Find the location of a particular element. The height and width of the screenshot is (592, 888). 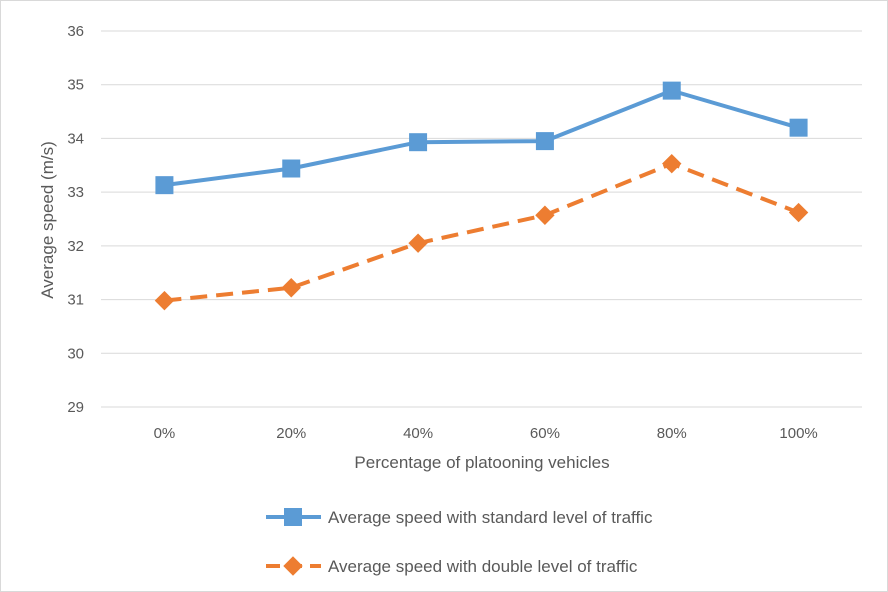

y-axis-title: Average speed (m/s) is located at coordinates (47, 219).